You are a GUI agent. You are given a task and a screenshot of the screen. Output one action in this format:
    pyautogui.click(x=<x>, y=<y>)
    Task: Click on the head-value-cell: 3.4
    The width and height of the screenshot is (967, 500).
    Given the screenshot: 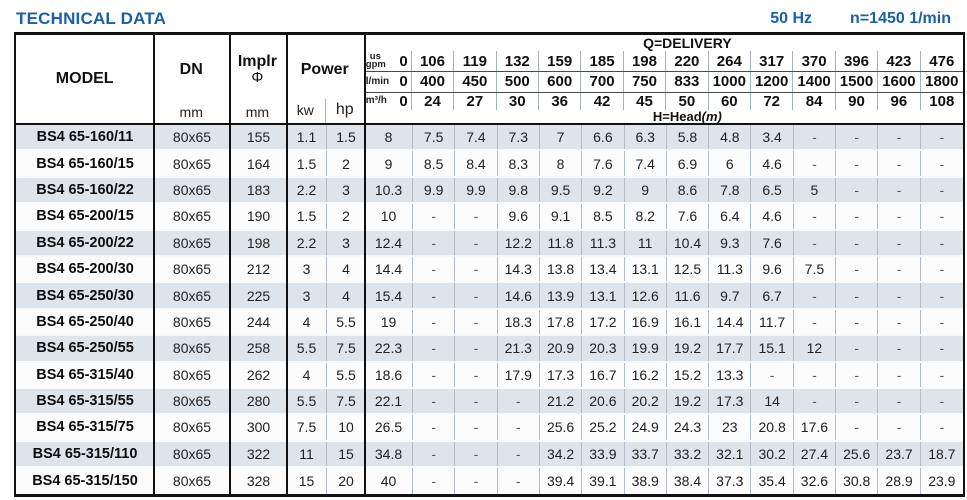 What is the action you would take?
    pyautogui.click(x=772, y=137)
    